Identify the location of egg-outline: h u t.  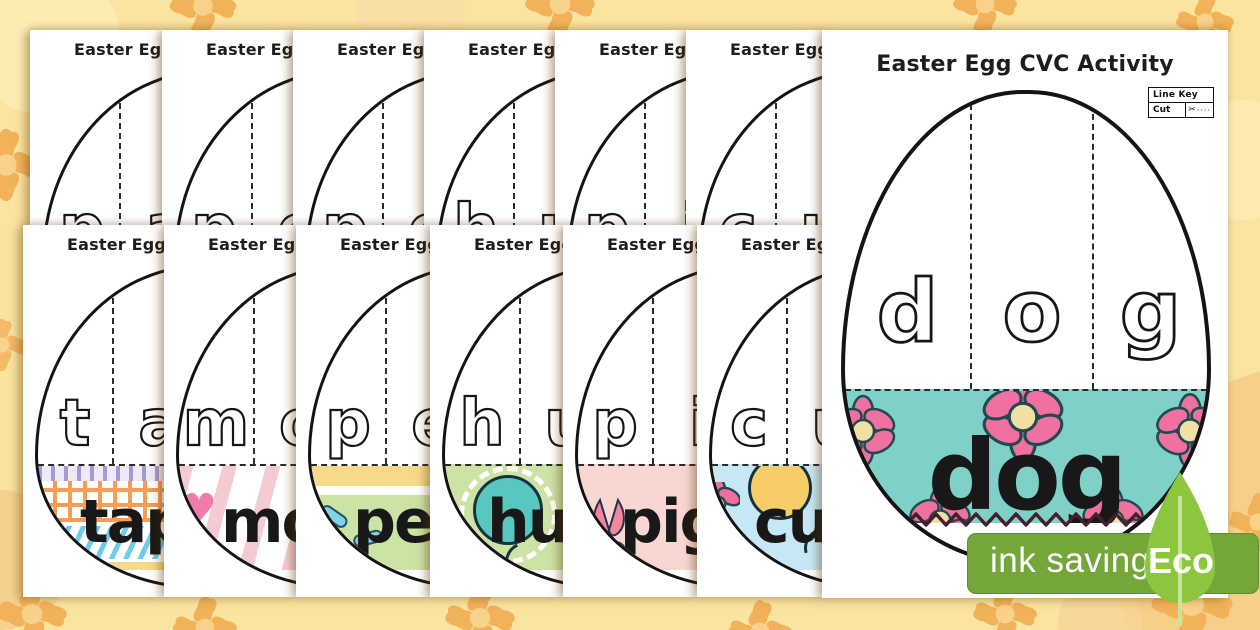
(495, 147).